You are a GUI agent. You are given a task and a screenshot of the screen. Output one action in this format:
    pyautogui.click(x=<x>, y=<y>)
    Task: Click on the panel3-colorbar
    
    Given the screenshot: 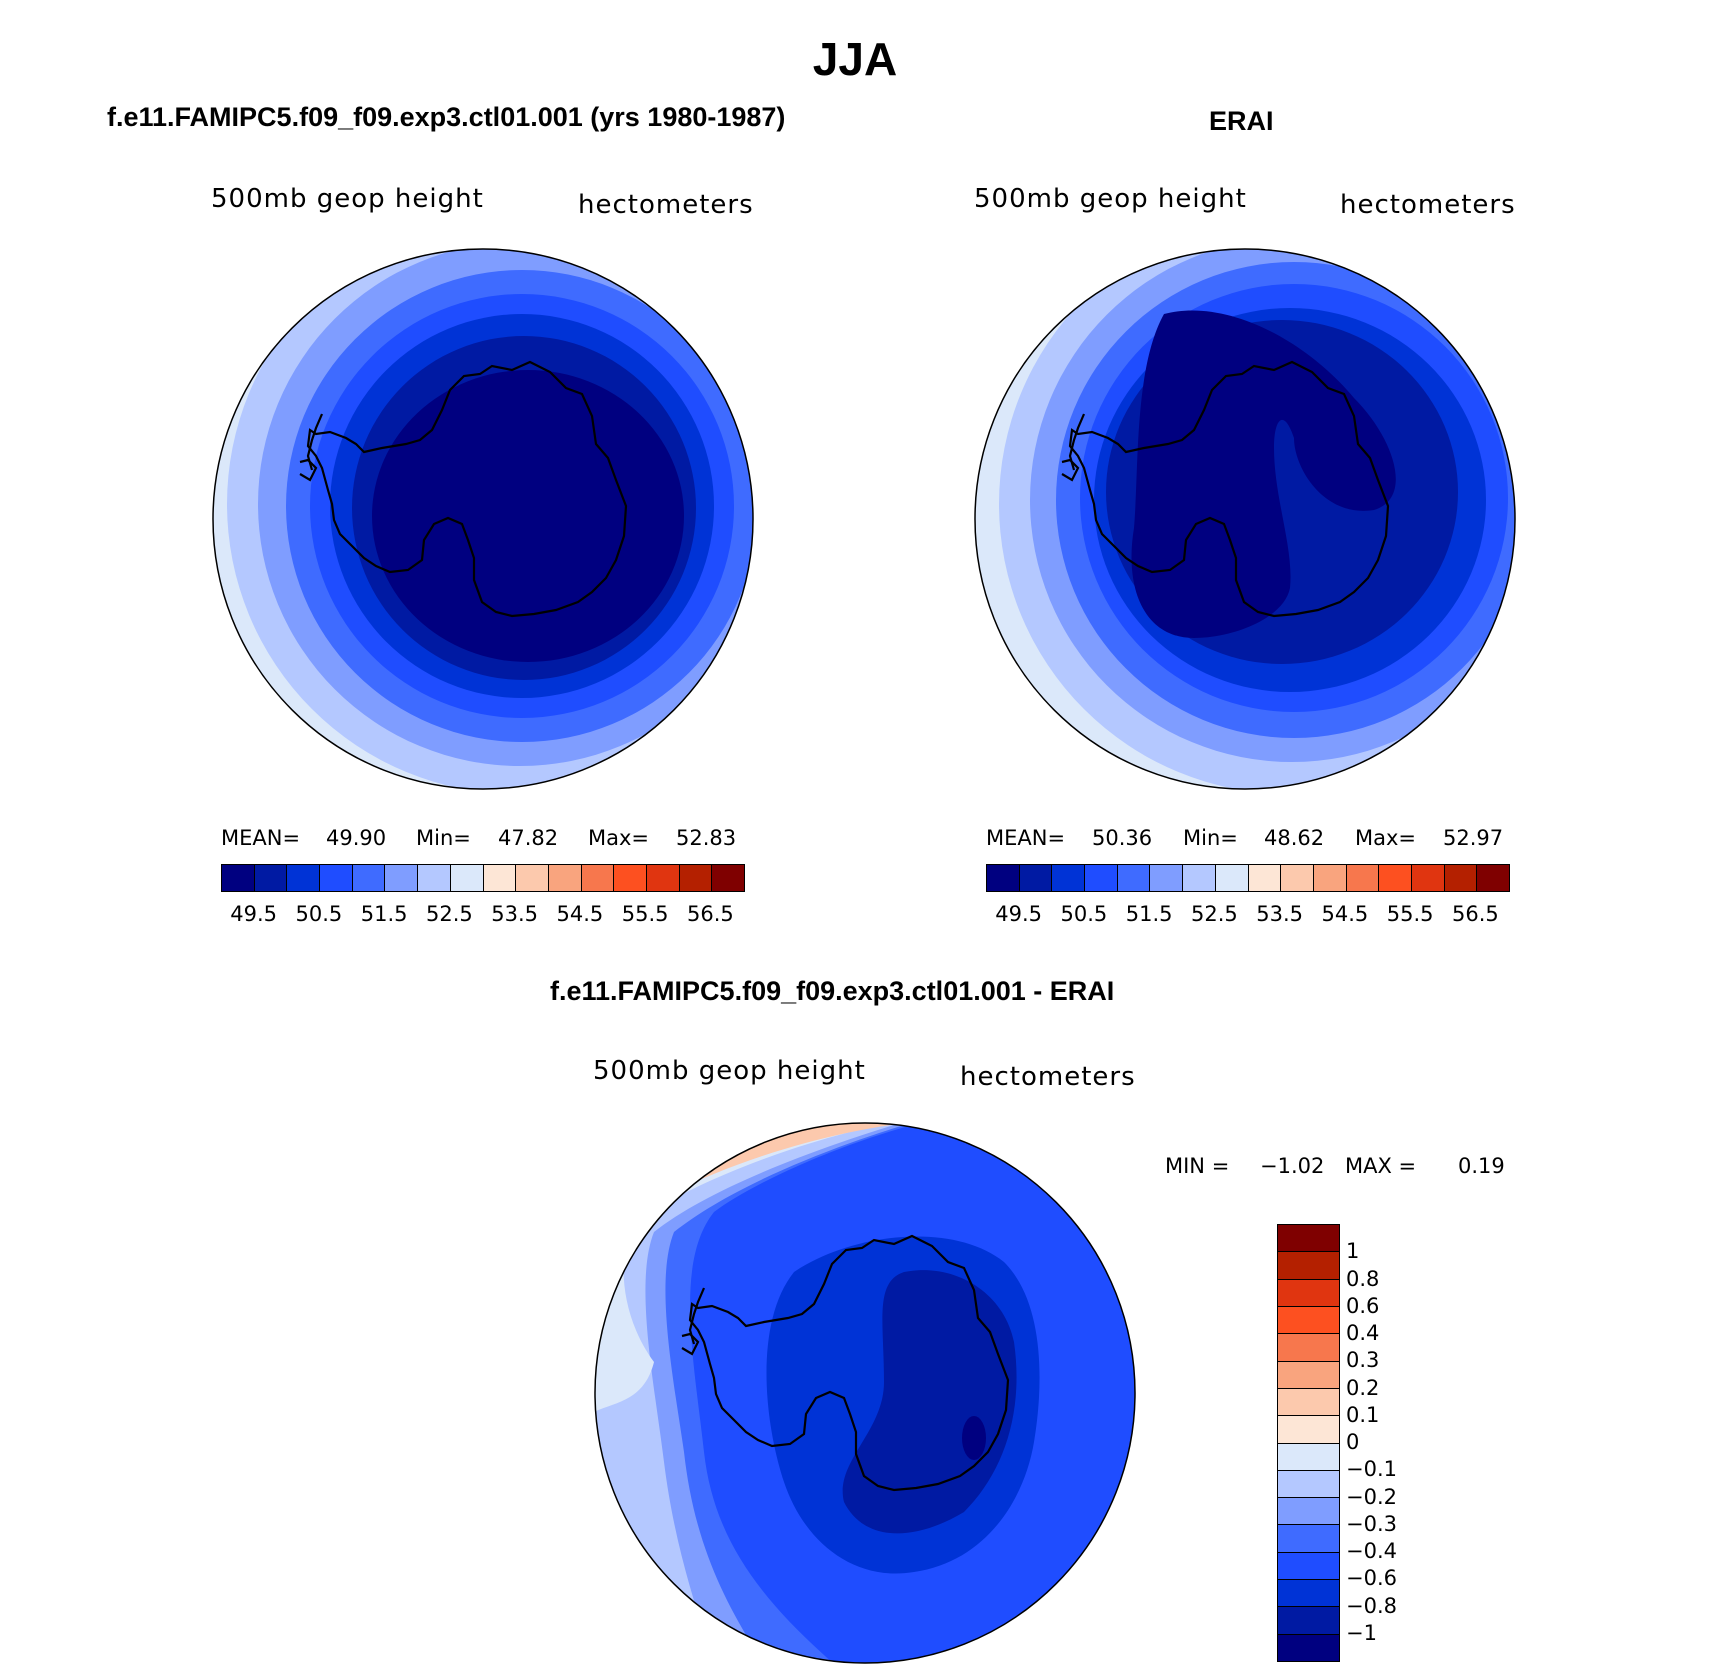 What is the action you would take?
    pyautogui.click(x=1308, y=1443)
    